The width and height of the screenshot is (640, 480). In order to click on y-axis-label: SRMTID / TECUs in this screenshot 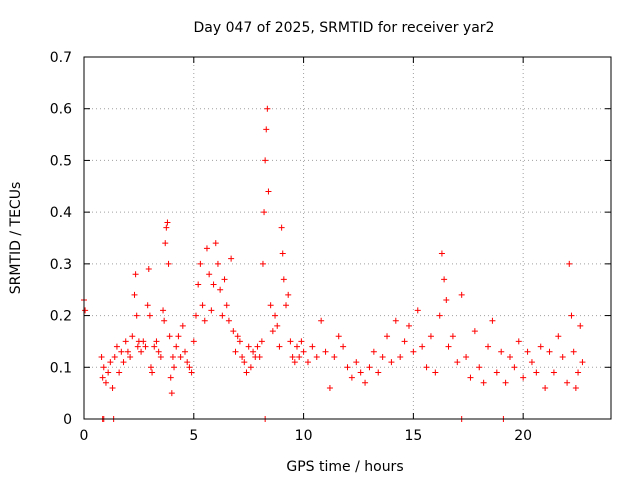, I will do `click(16, 238)`.